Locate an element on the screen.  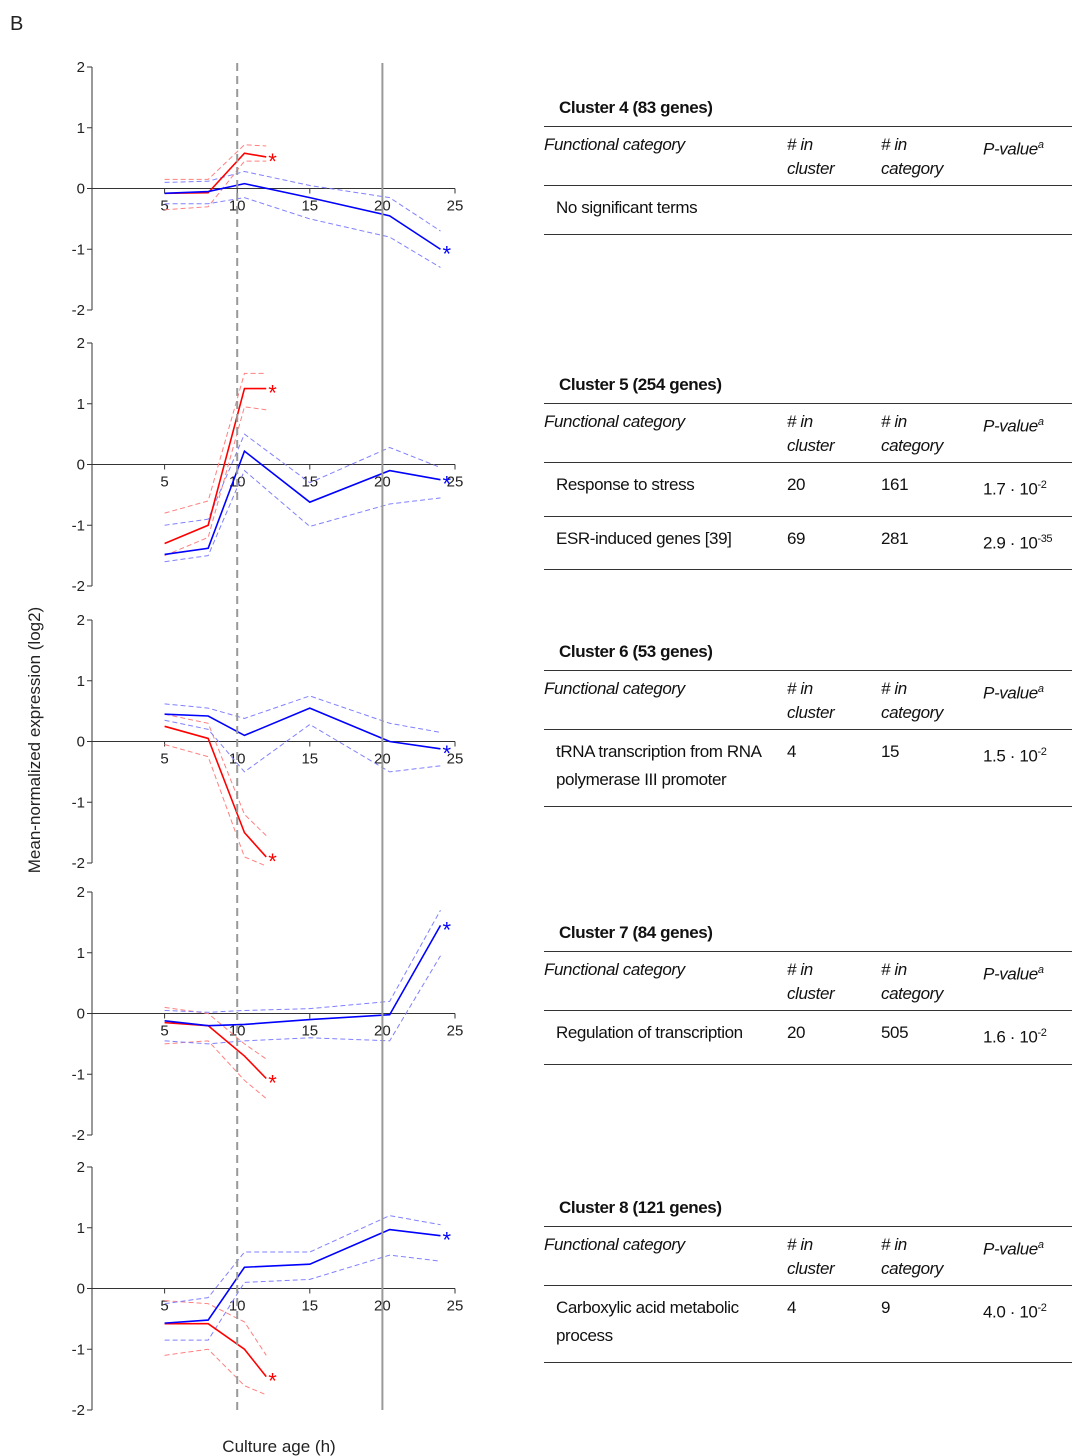
cell-text: 20 is located at coordinates (796, 1032).